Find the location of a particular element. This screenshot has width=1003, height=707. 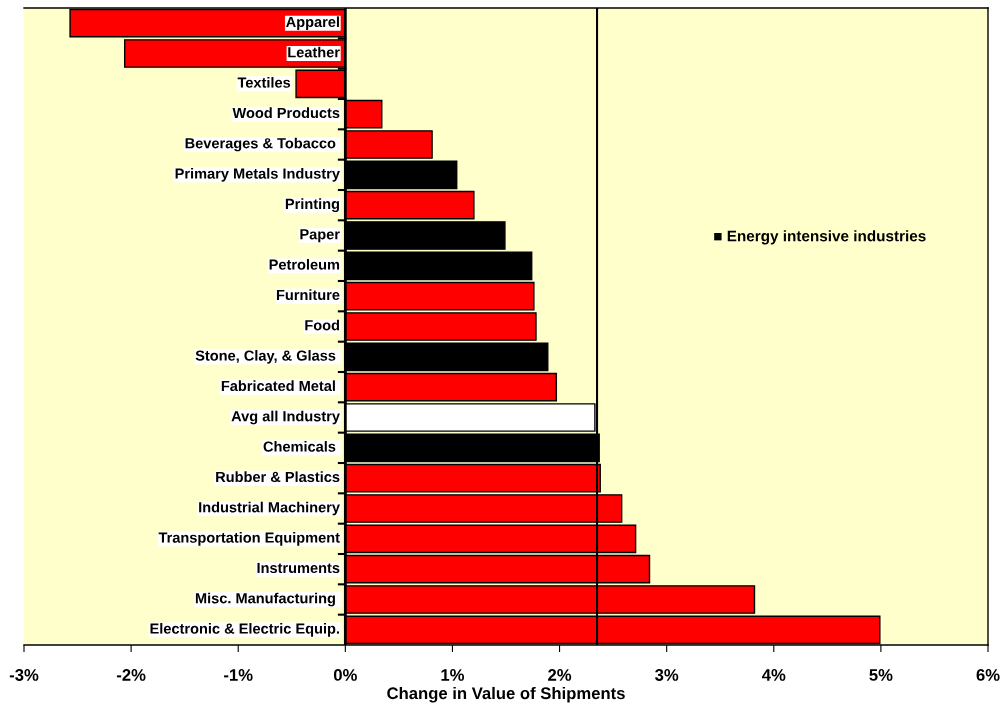

x-tick-label: 5% is located at coordinates (881, 675).